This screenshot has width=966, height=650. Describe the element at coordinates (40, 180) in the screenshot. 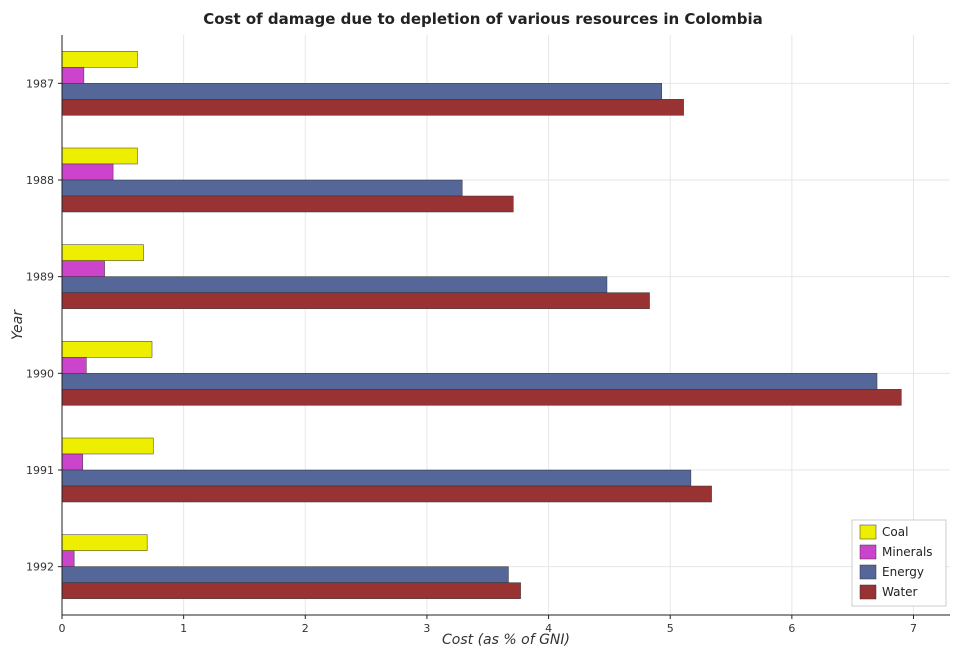

I see `y-tick-label: 1988` at that location.